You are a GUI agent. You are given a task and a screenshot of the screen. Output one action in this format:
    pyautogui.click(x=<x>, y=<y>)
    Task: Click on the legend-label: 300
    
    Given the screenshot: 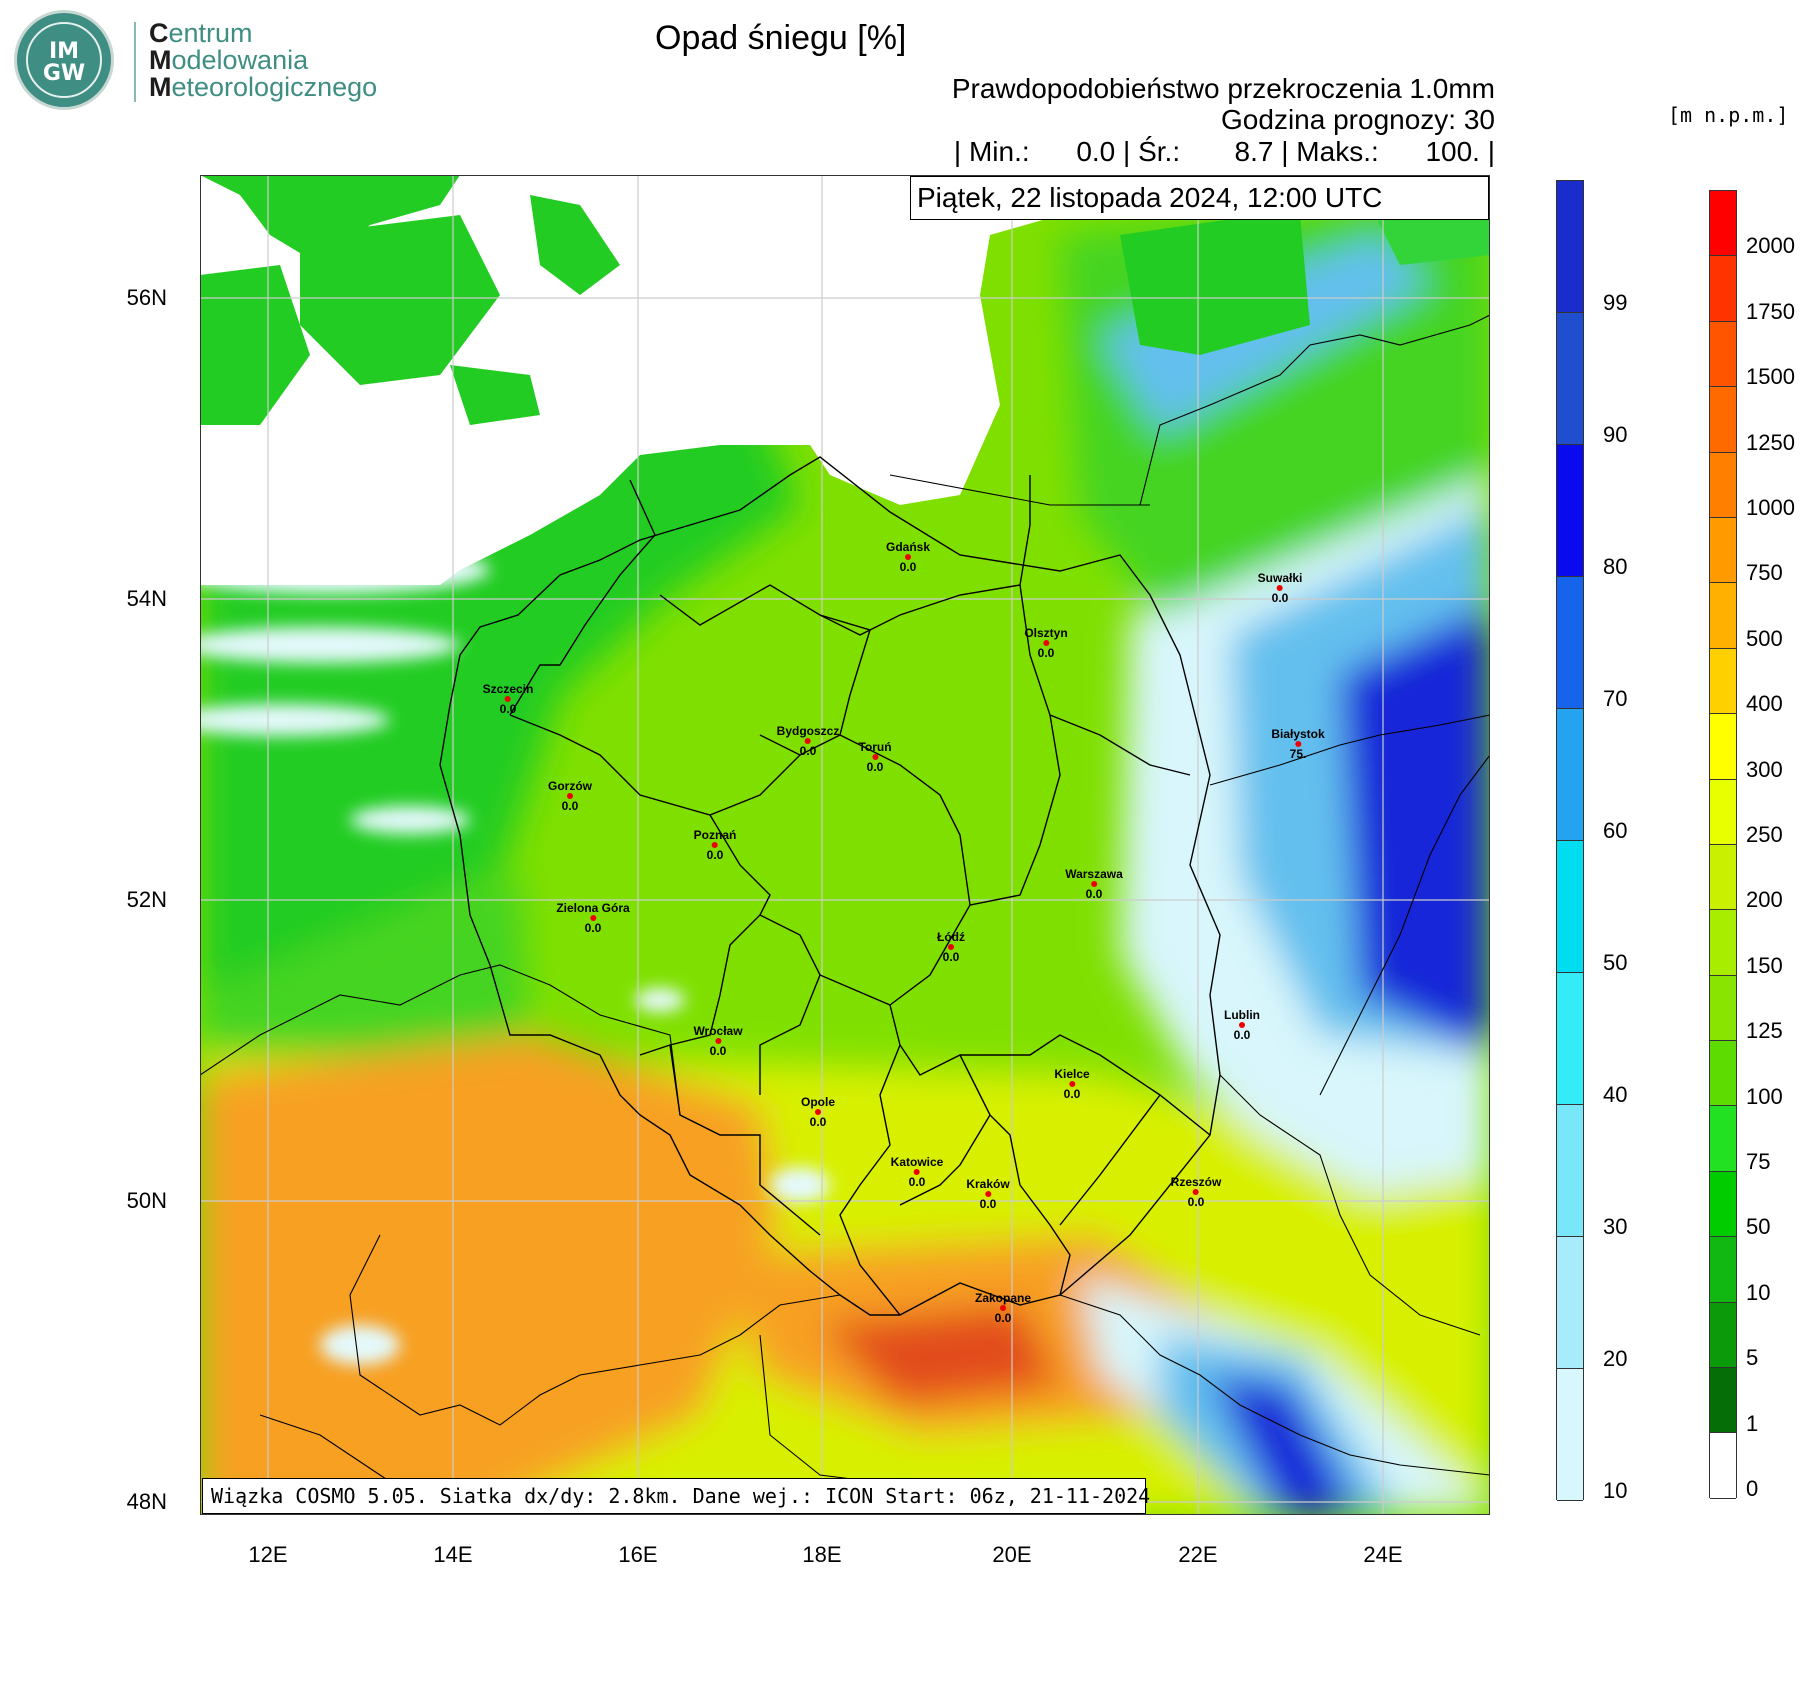 What is the action you would take?
    pyautogui.click(x=1764, y=769)
    